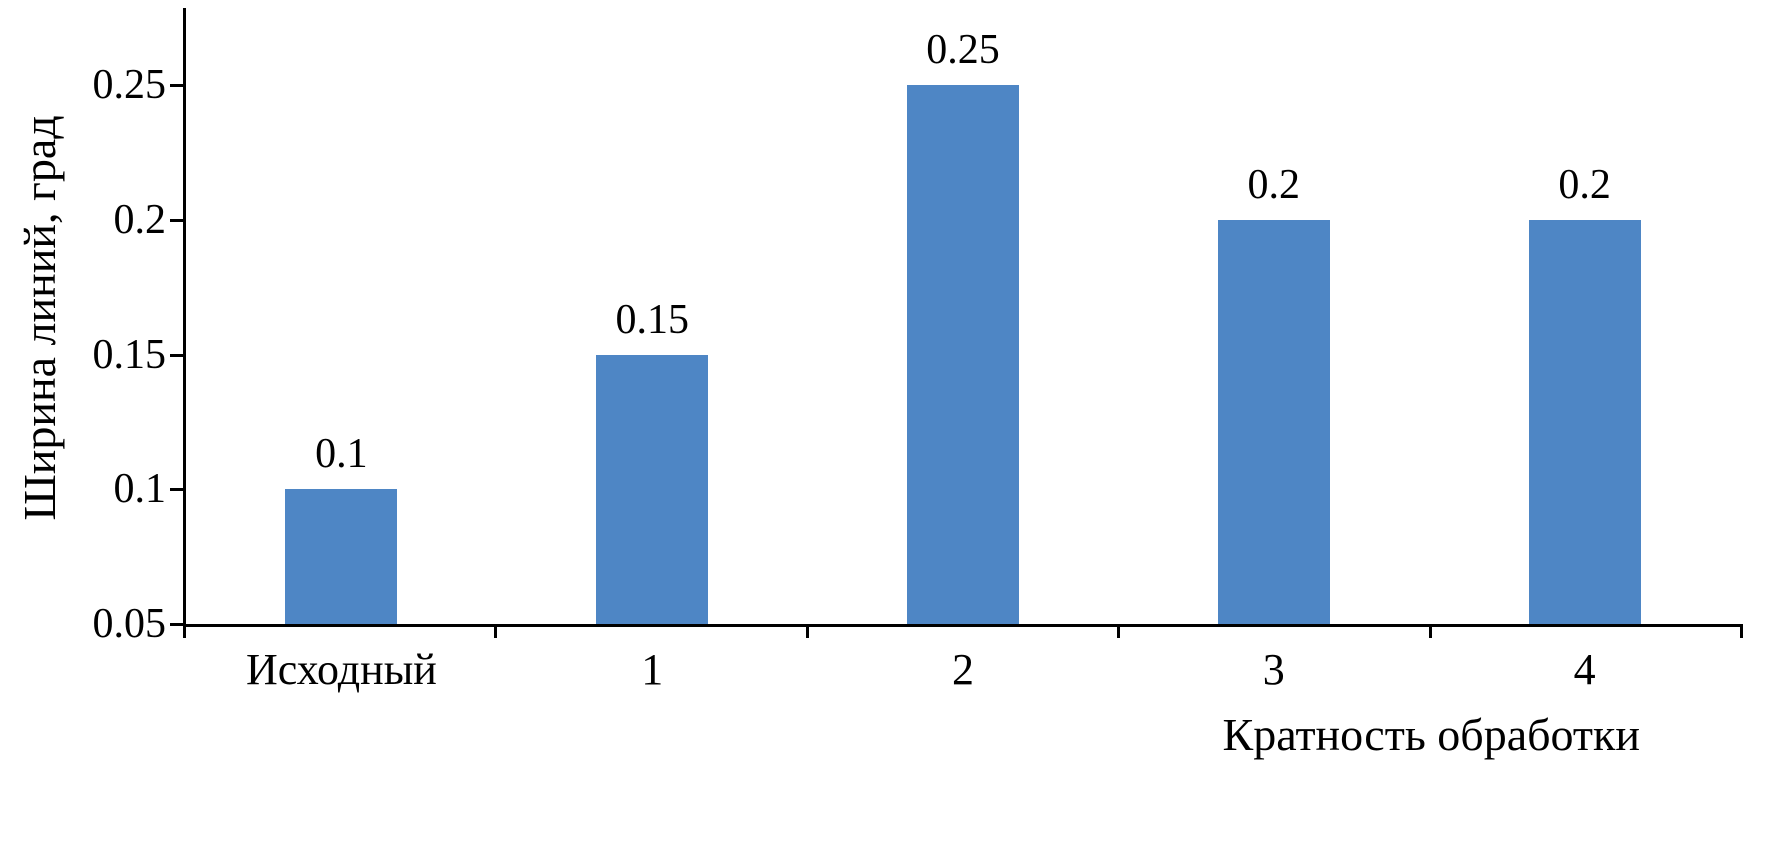  Describe the element at coordinates (184, 317) in the screenshot. I see `y-axis-line` at that location.